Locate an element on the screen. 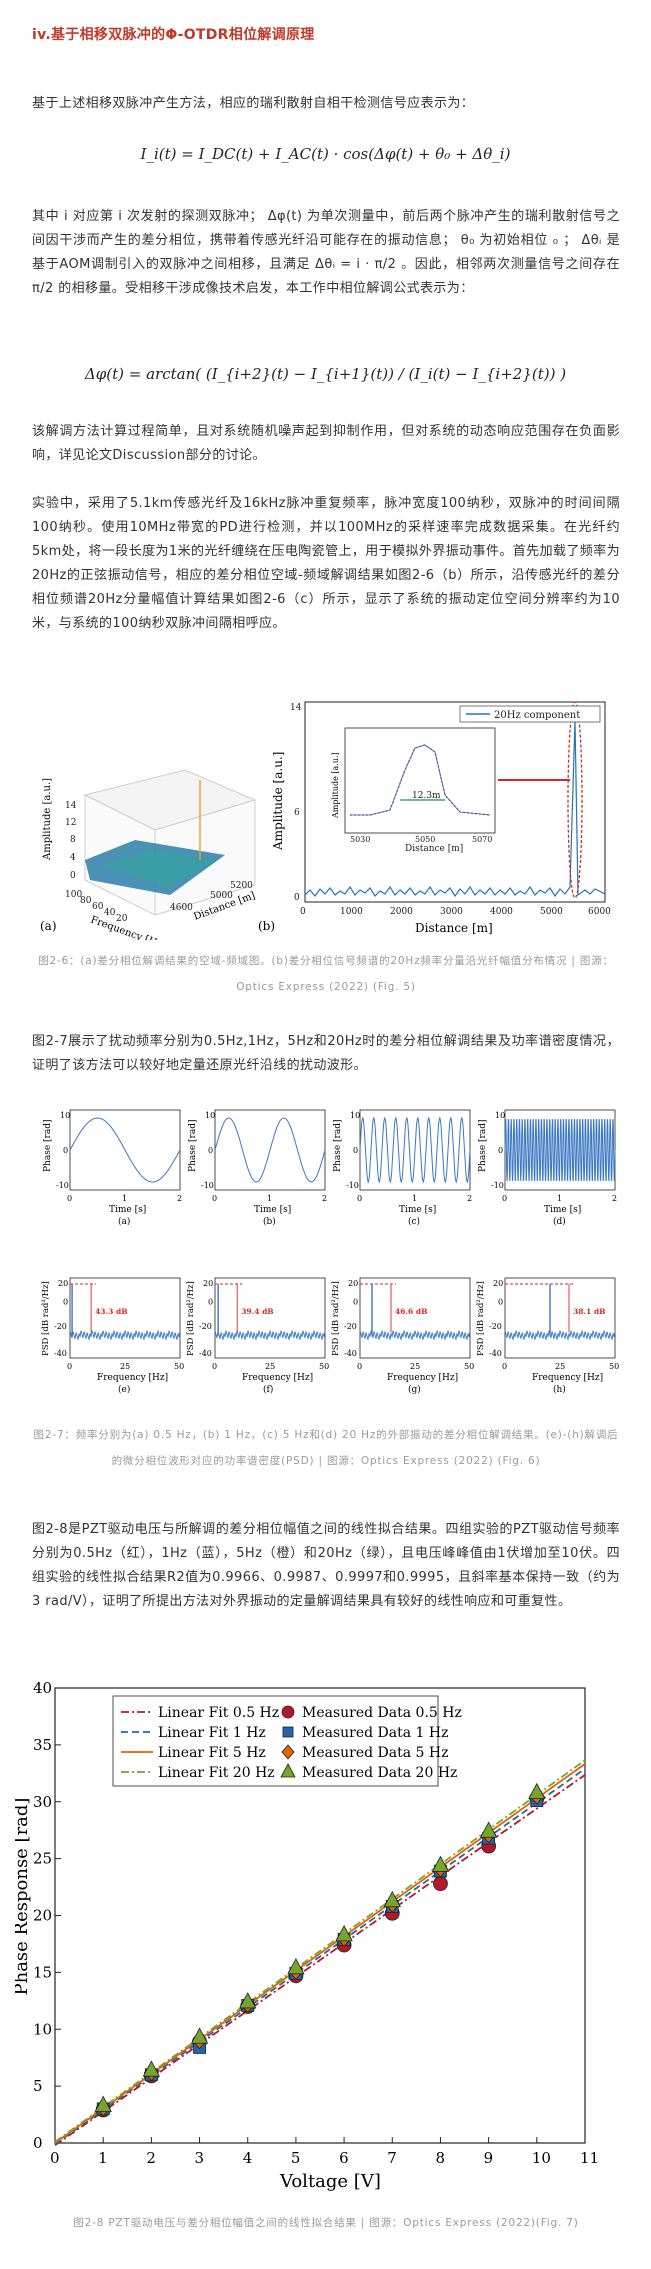  psd-snr-label: 46.6 dB is located at coordinates (411, 1311).